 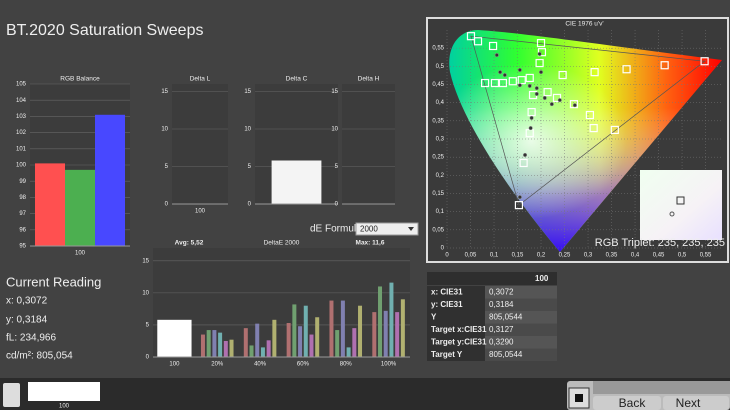 What do you see at coordinates (200, 79) in the screenshot?
I see `chart-title: Delta L` at bounding box center [200, 79].